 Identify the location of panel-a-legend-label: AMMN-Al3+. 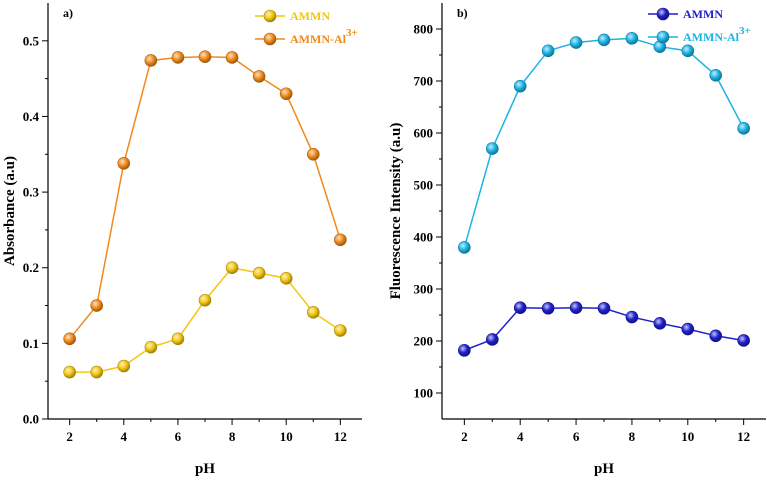
(324, 36).